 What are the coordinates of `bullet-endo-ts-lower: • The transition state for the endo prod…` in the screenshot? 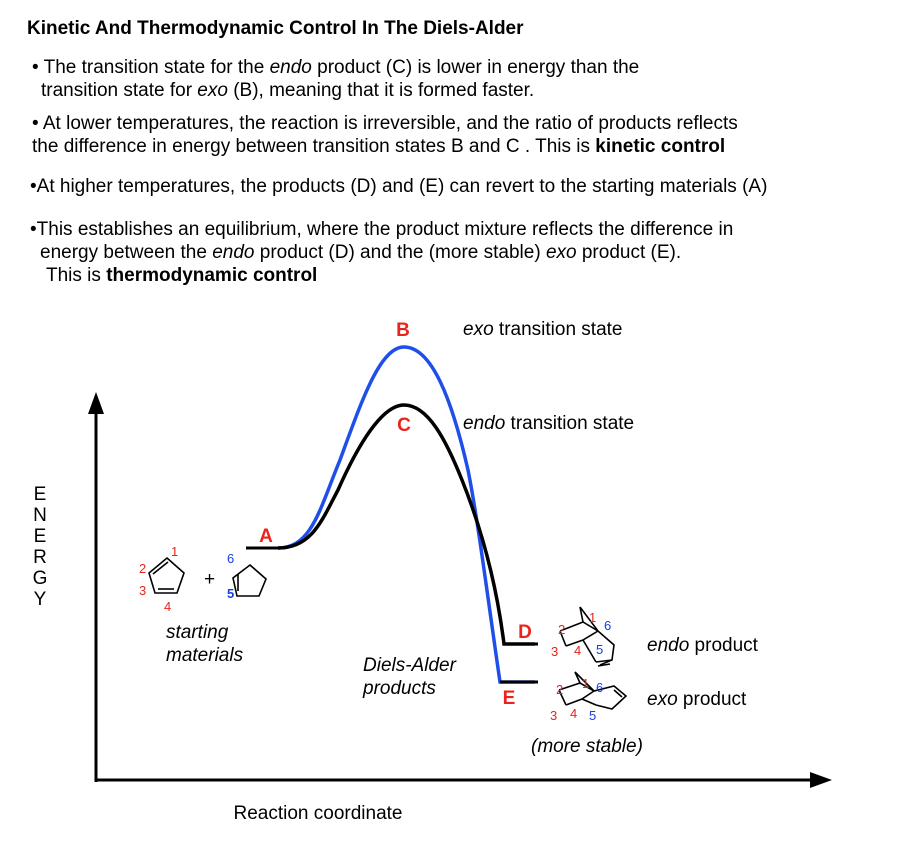 It's located at (335, 79).